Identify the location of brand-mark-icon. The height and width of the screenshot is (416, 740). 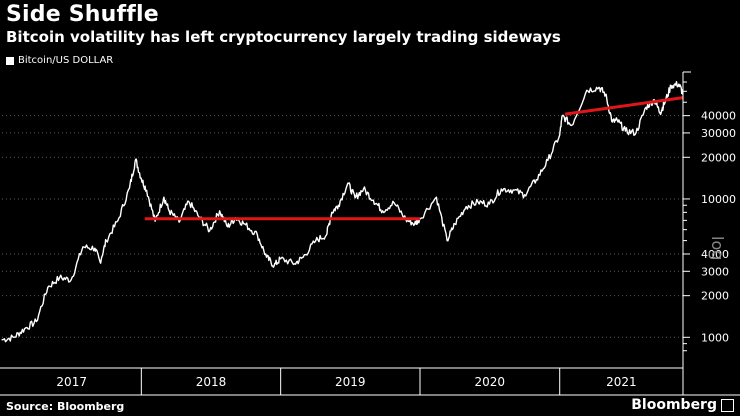
(727, 405).